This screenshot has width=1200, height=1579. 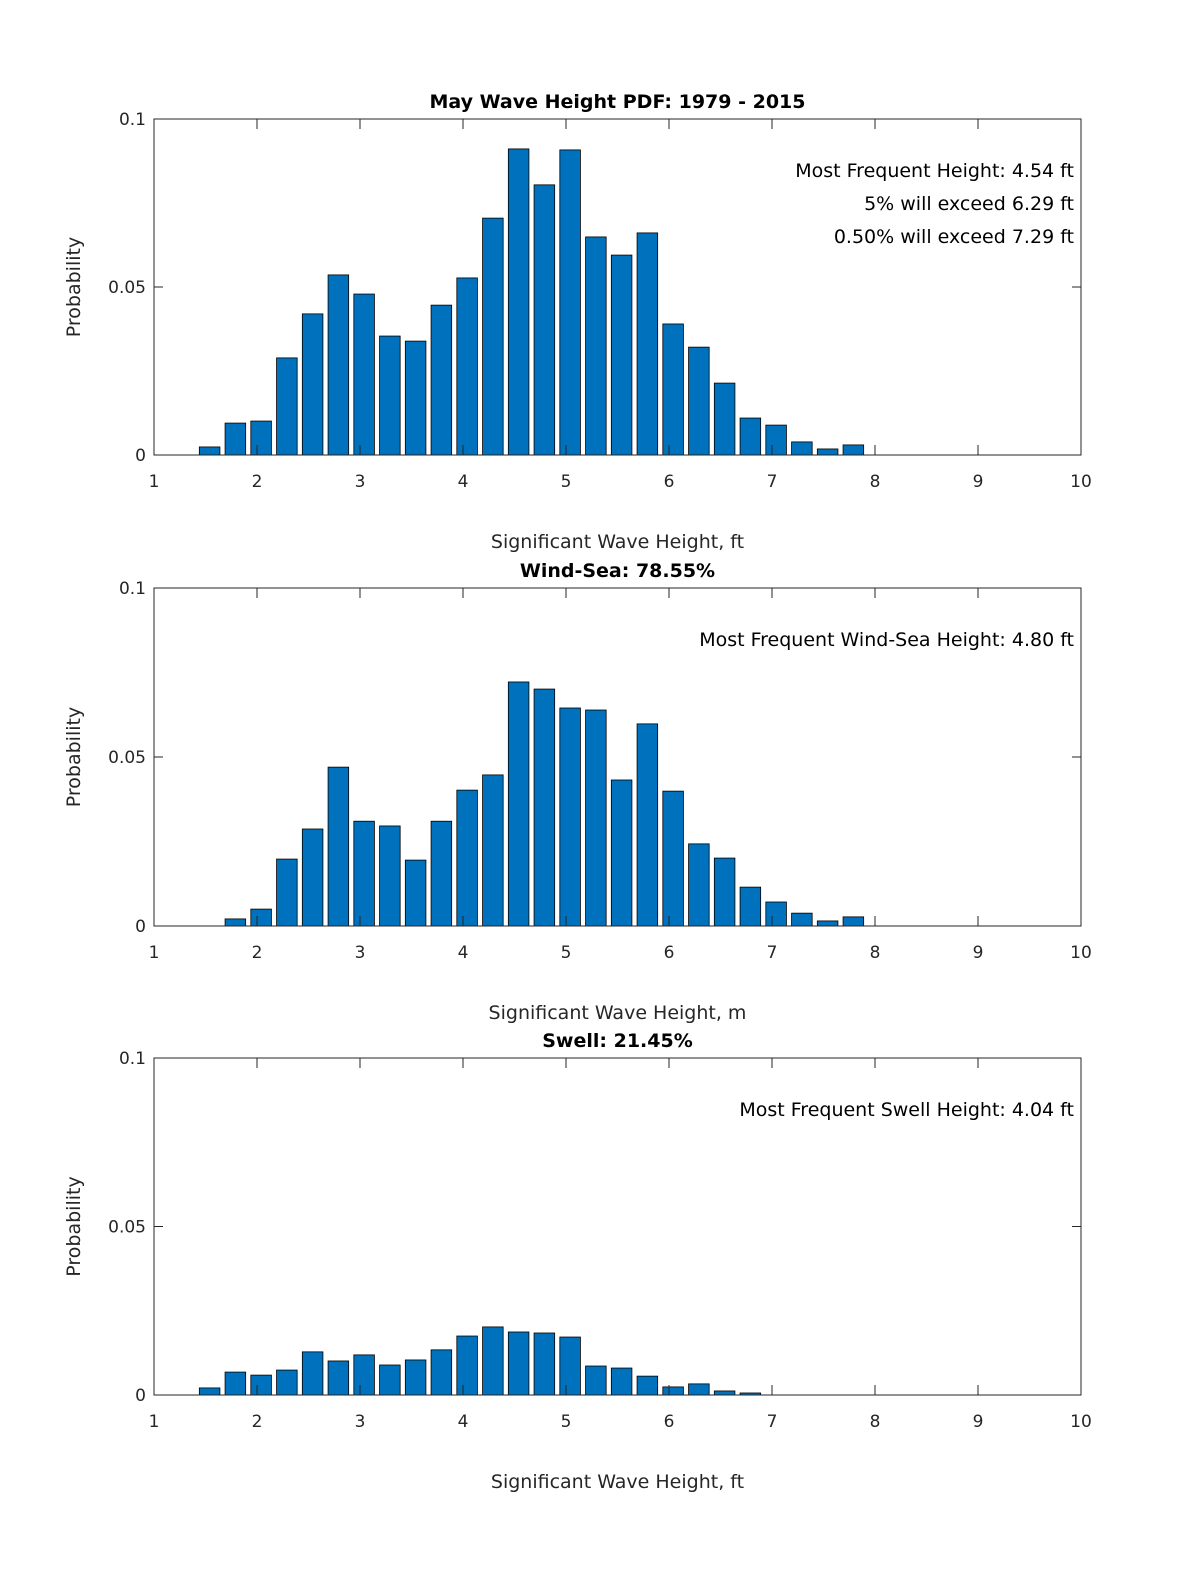 I want to click on x-axis-label: Significant Wave Height, m, so click(x=618, y=1013).